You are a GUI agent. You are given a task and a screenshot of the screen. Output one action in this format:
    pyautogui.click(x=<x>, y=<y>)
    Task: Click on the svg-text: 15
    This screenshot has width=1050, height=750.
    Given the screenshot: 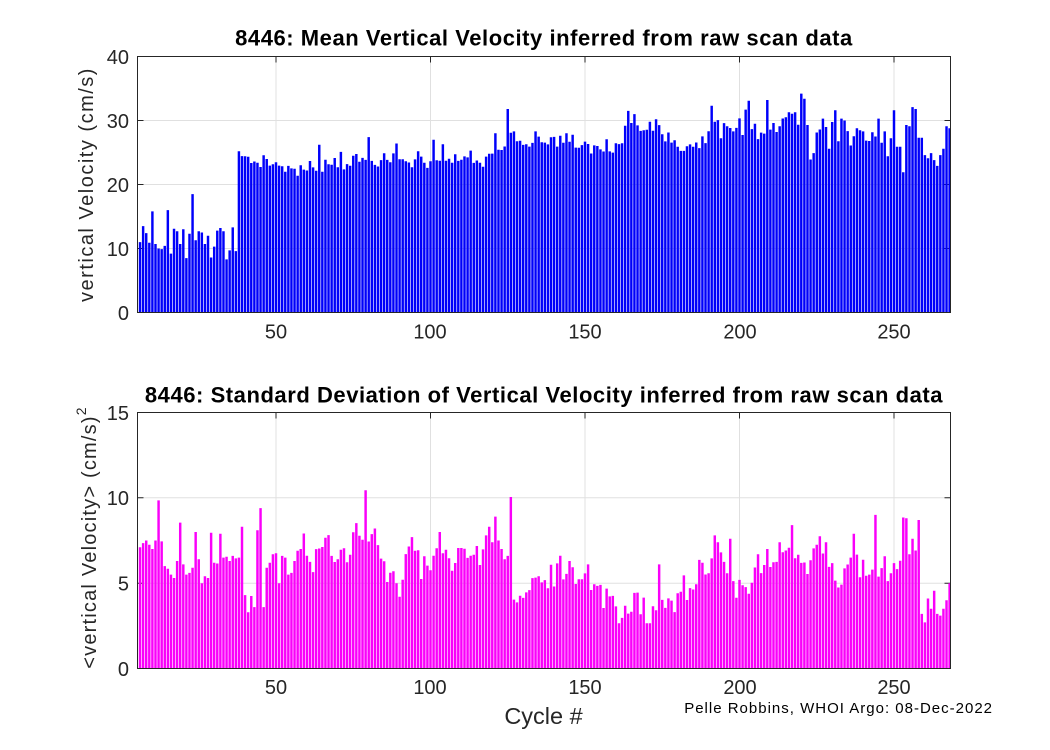 What is the action you would take?
    pyautogui.click(x=118, y=414)
    